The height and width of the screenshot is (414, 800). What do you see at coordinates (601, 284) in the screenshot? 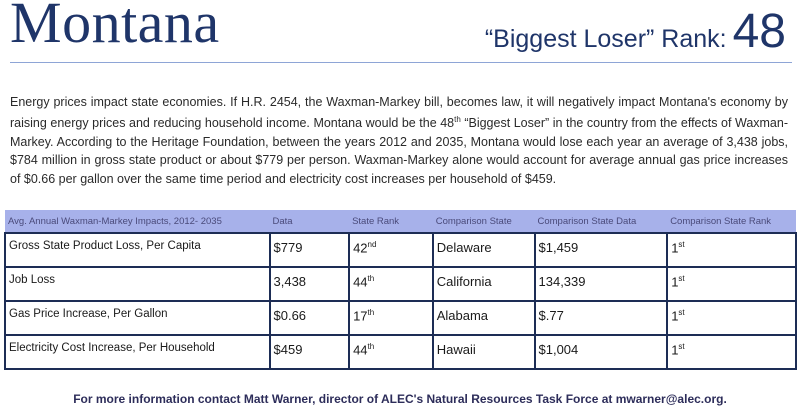
I see `cell-comparison-data: 134,339` at bounding box center [601, 284].